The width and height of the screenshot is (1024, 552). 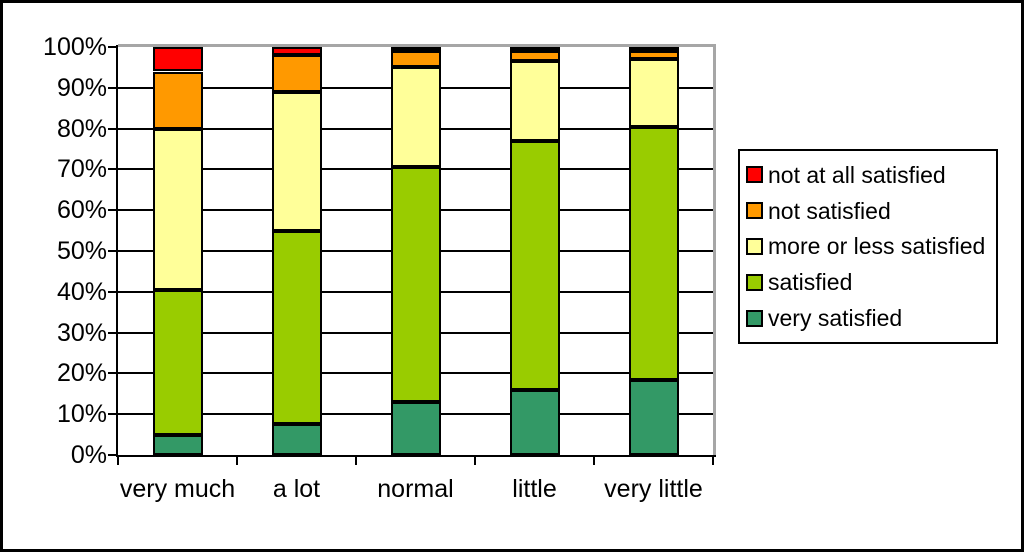 I want to click on legend-swatch-more-or-less-satisfied, so click(x=754, y=246).